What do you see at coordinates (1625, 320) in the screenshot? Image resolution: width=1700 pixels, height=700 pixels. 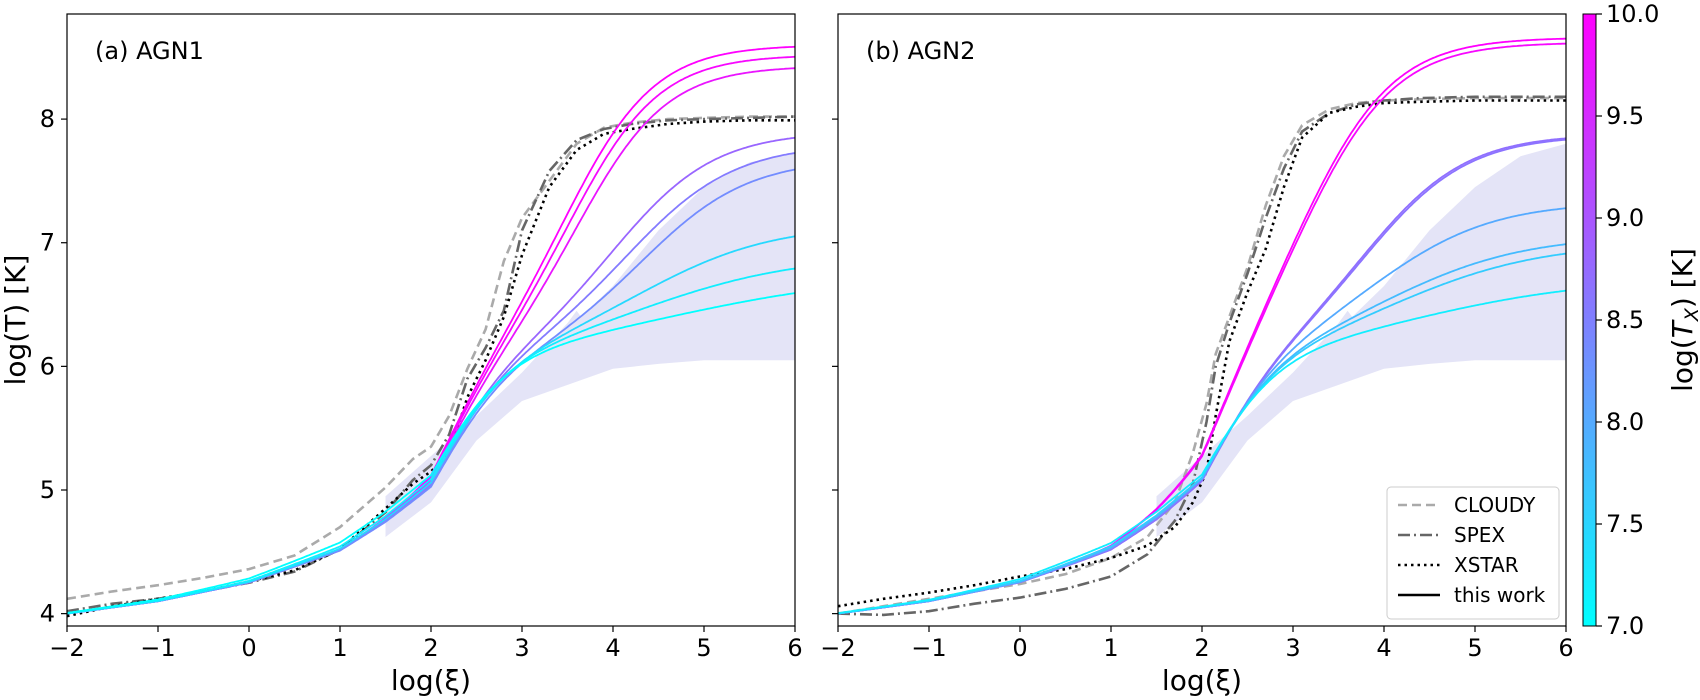 I see `colorbar-tick-label: 8.5` at bounding box center [1625, 320].